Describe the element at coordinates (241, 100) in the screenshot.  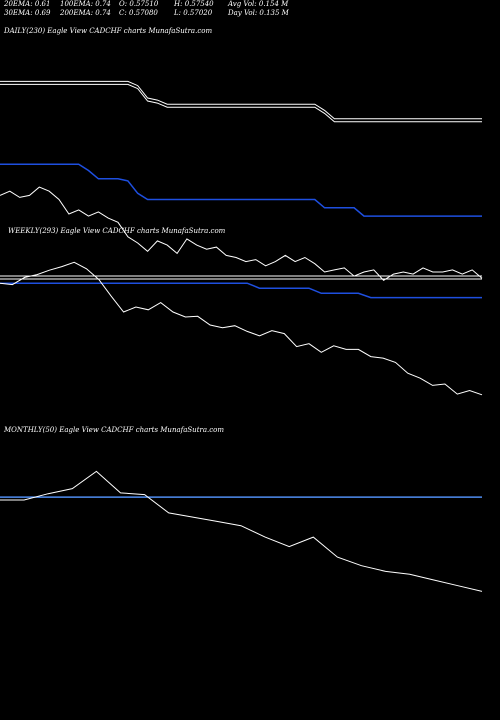
I see `daily-upper-ema-line` at that location.